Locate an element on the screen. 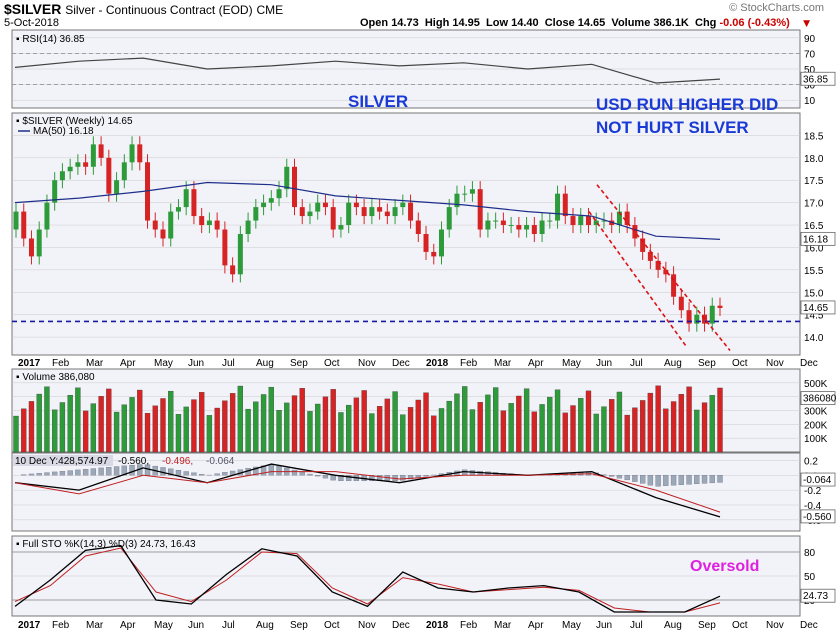 This screenshot has width=836, height=633. price-tick-16.5: 16.5 is located at coordinates (814, 226).